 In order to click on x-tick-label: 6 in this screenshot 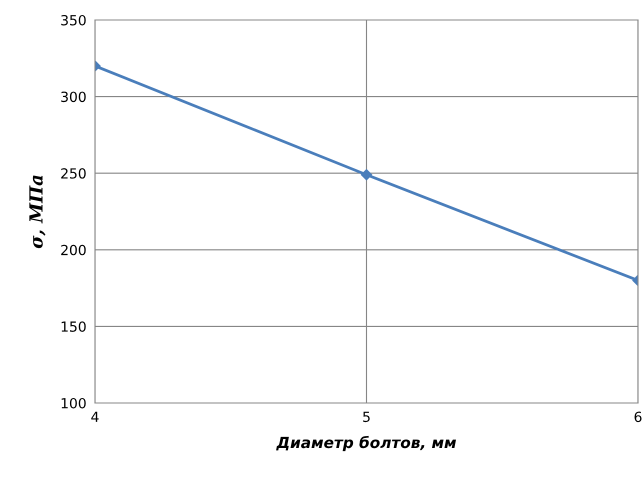, I will do `click(638, 417)`.